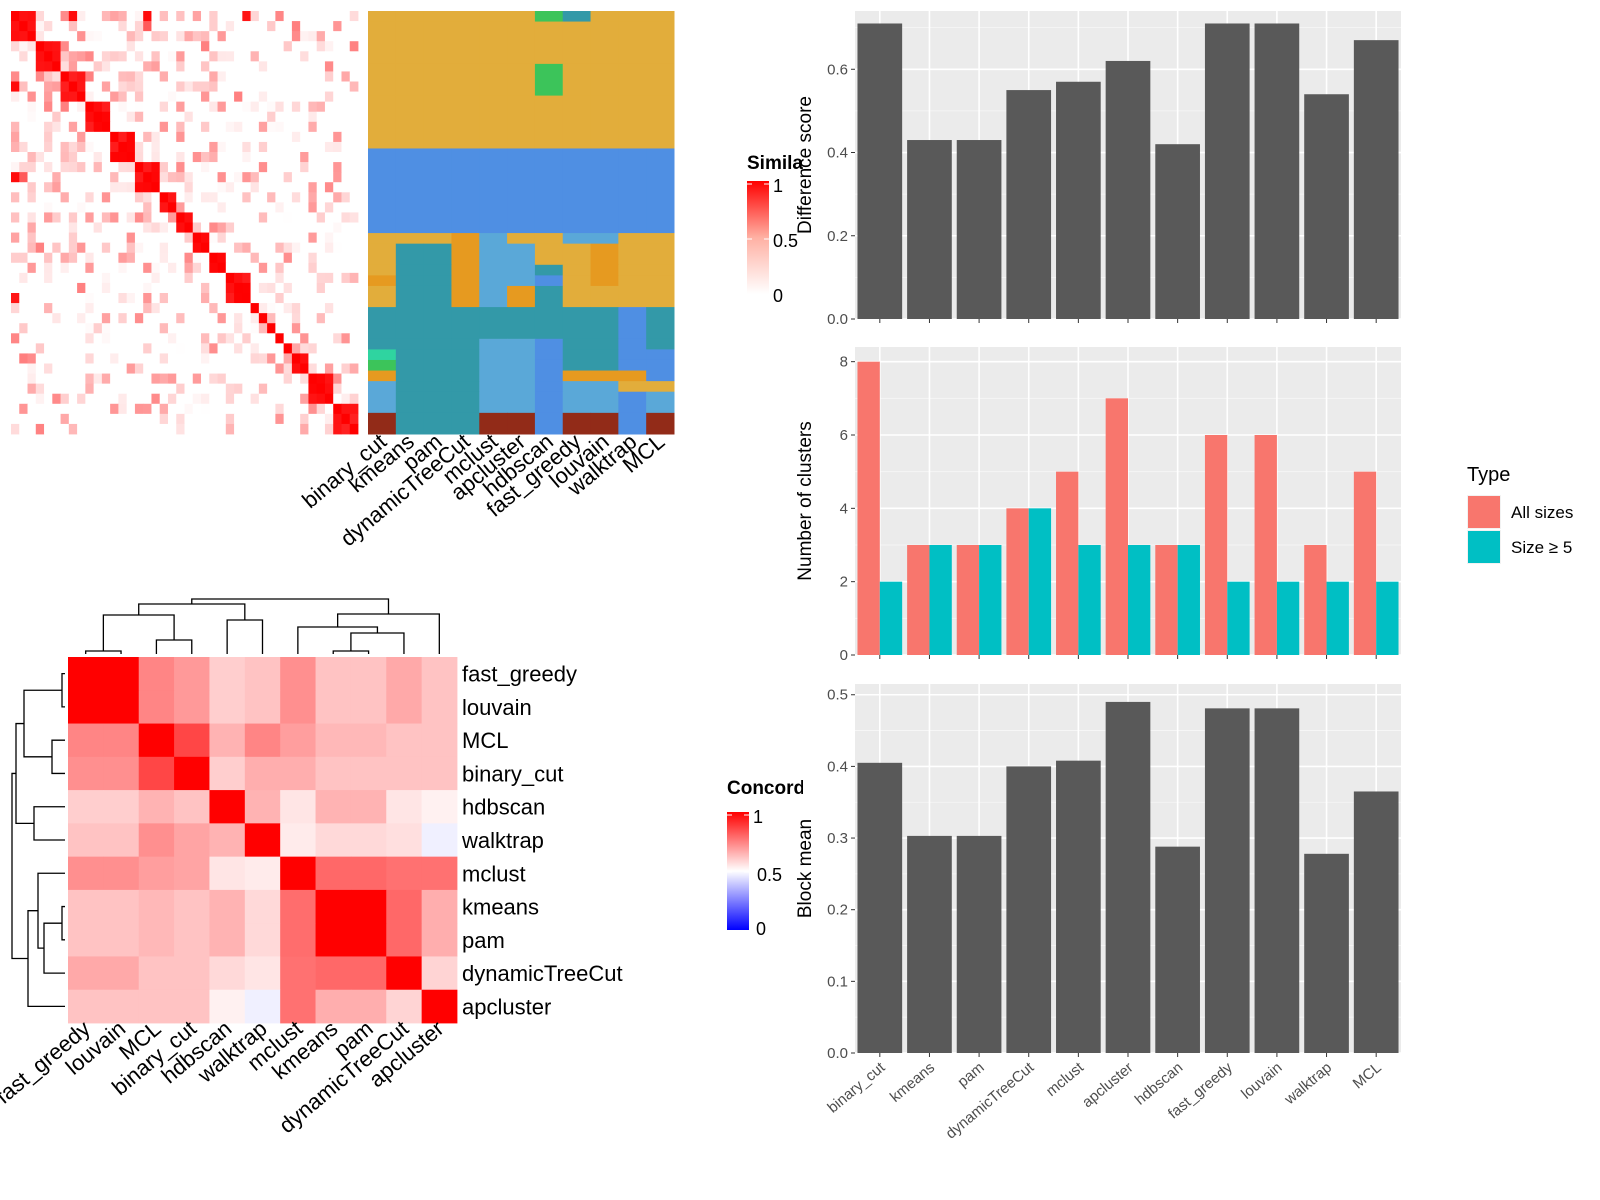  Describe the element at coordinates (1484, 547) in the screenshot. I see `size-ge5-swatch` at that location.